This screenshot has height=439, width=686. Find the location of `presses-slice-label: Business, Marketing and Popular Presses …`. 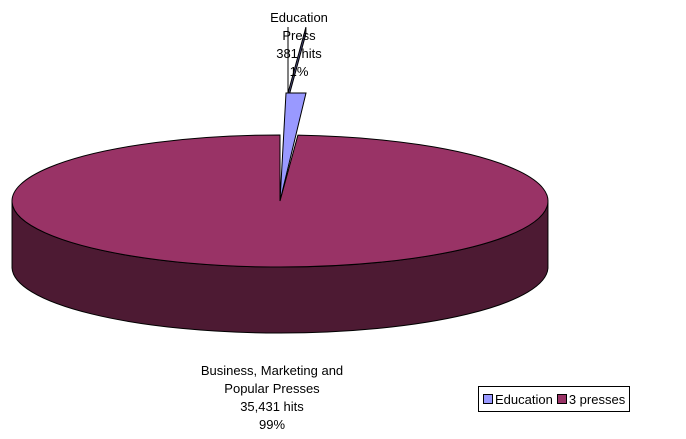

presses-slice-label: Business, Marketing and Popular Presses … is located at coordinates (272, 398).